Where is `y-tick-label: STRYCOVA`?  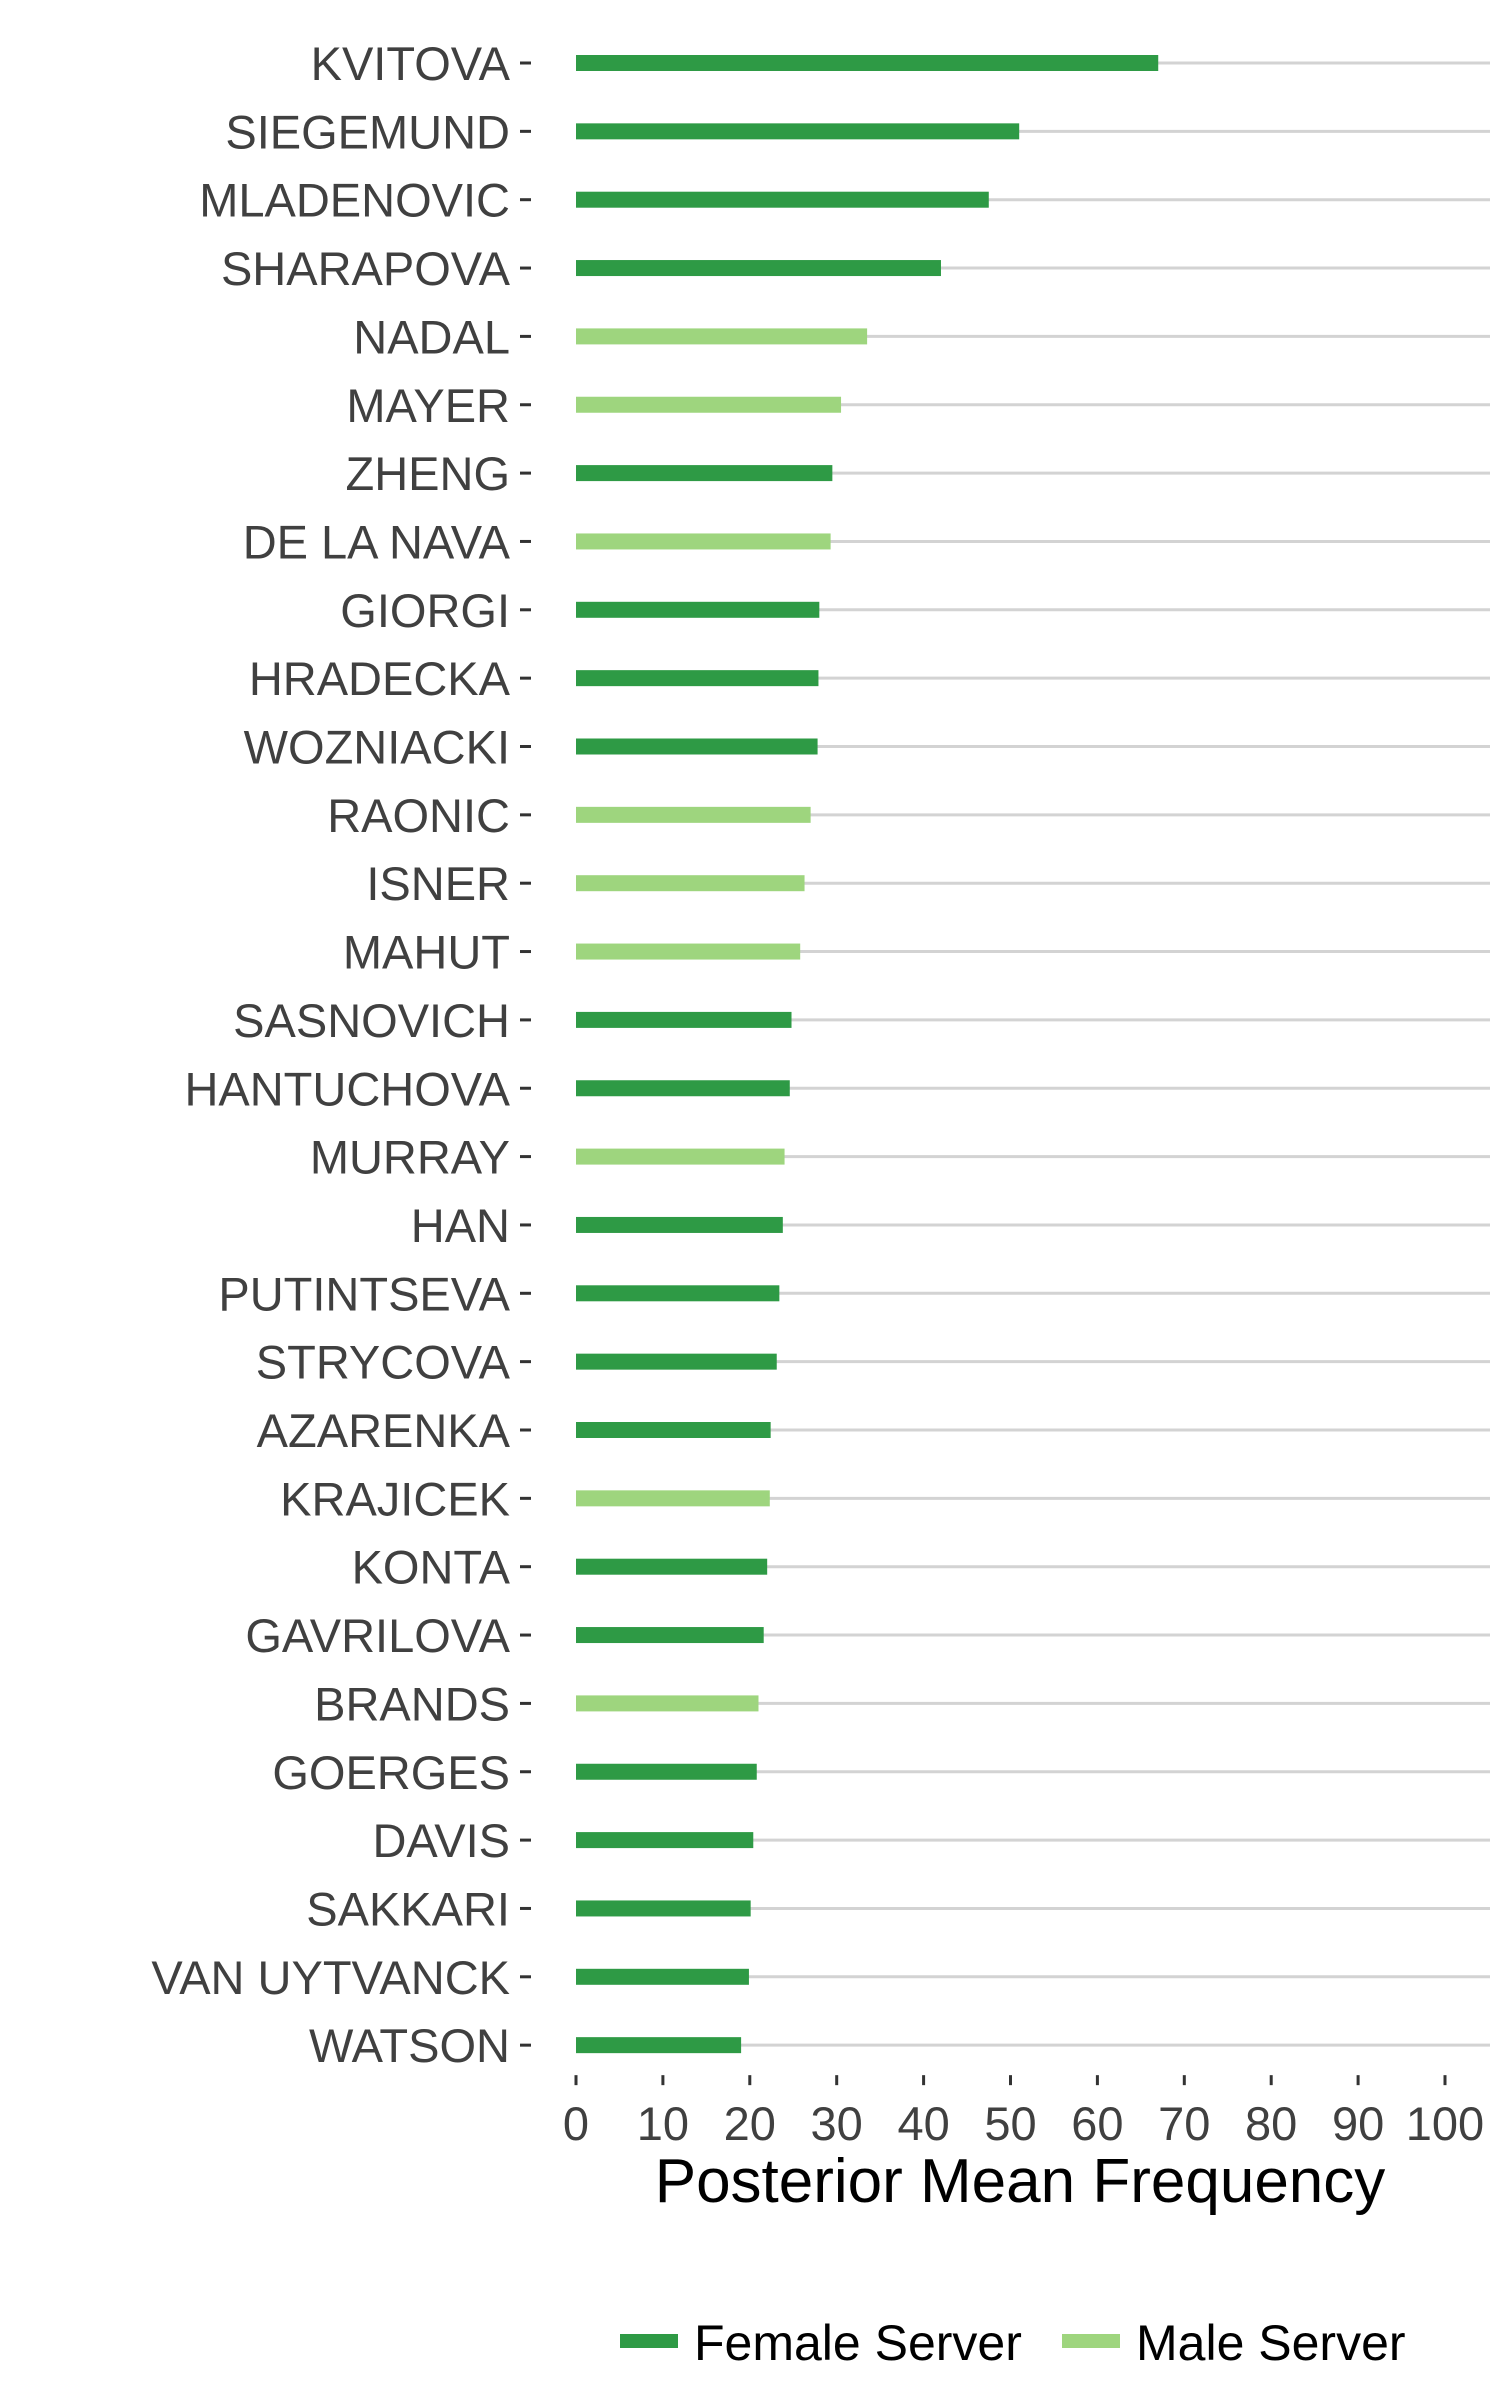
y-tick-label: STRYCOVA is located at coordinates (383, 1362).